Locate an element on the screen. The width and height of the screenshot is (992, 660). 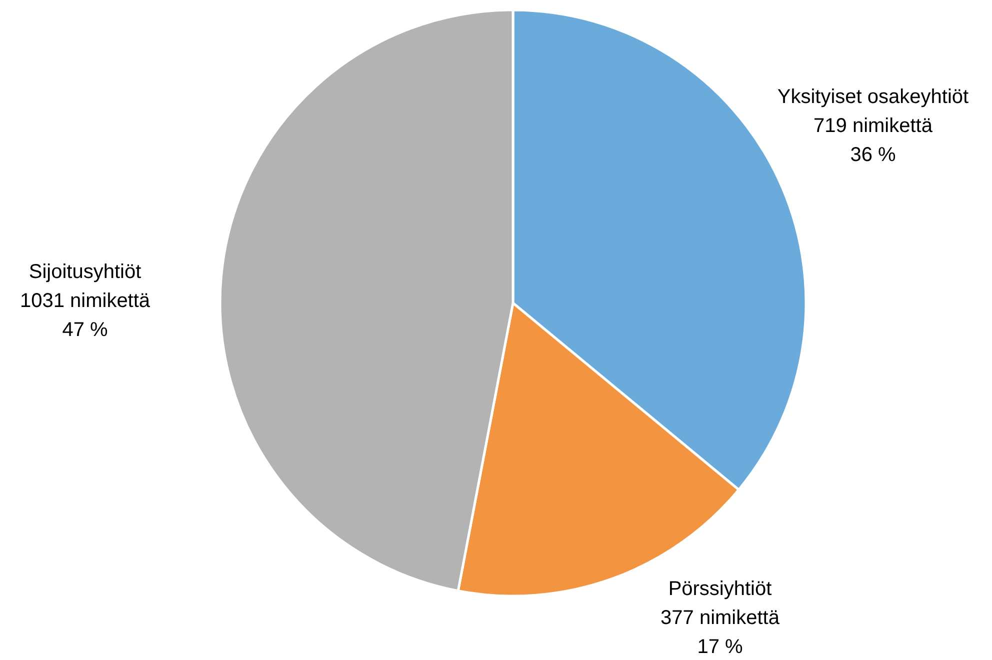
slice-label: Sijoitusyhtiöt is located at coordinates (85, 272).